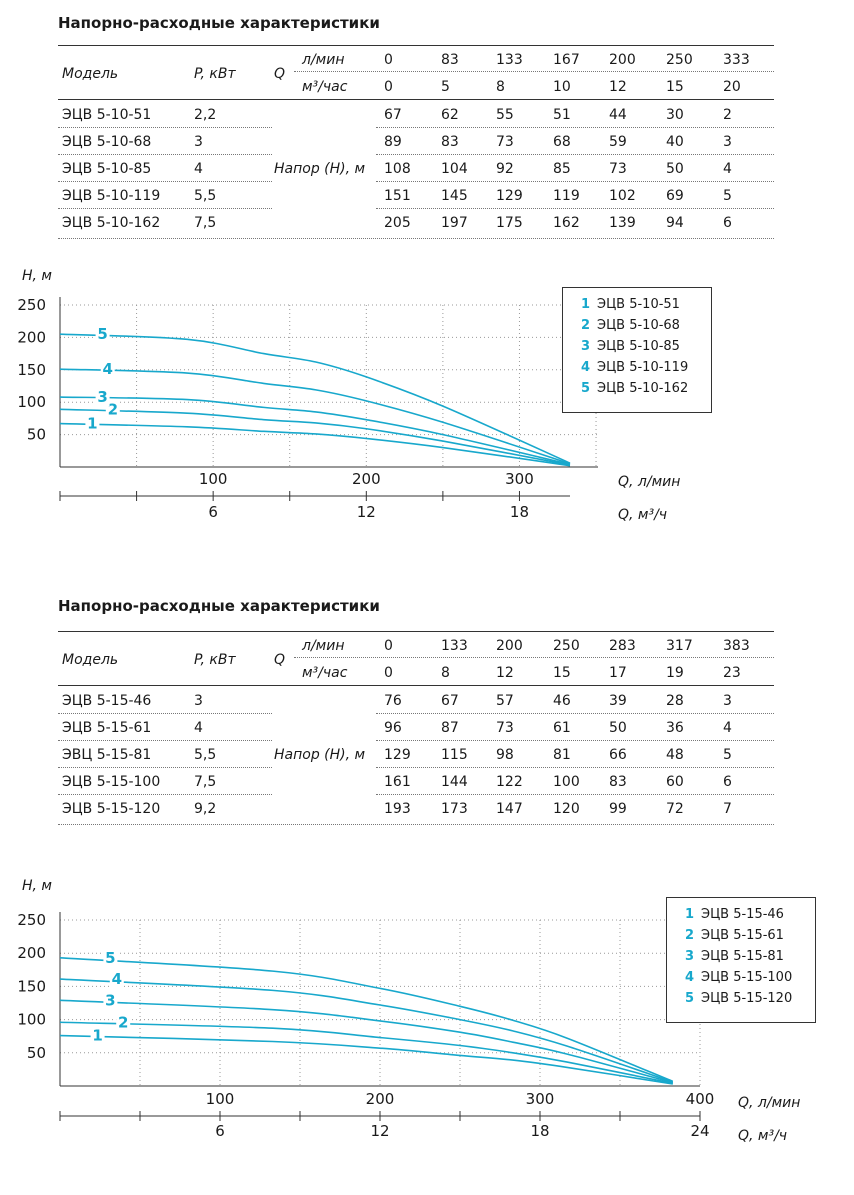  What do you see at coordinates (534, 71) in the screenshot?
I see `table-header-divider` at bounding box center [534, 71].